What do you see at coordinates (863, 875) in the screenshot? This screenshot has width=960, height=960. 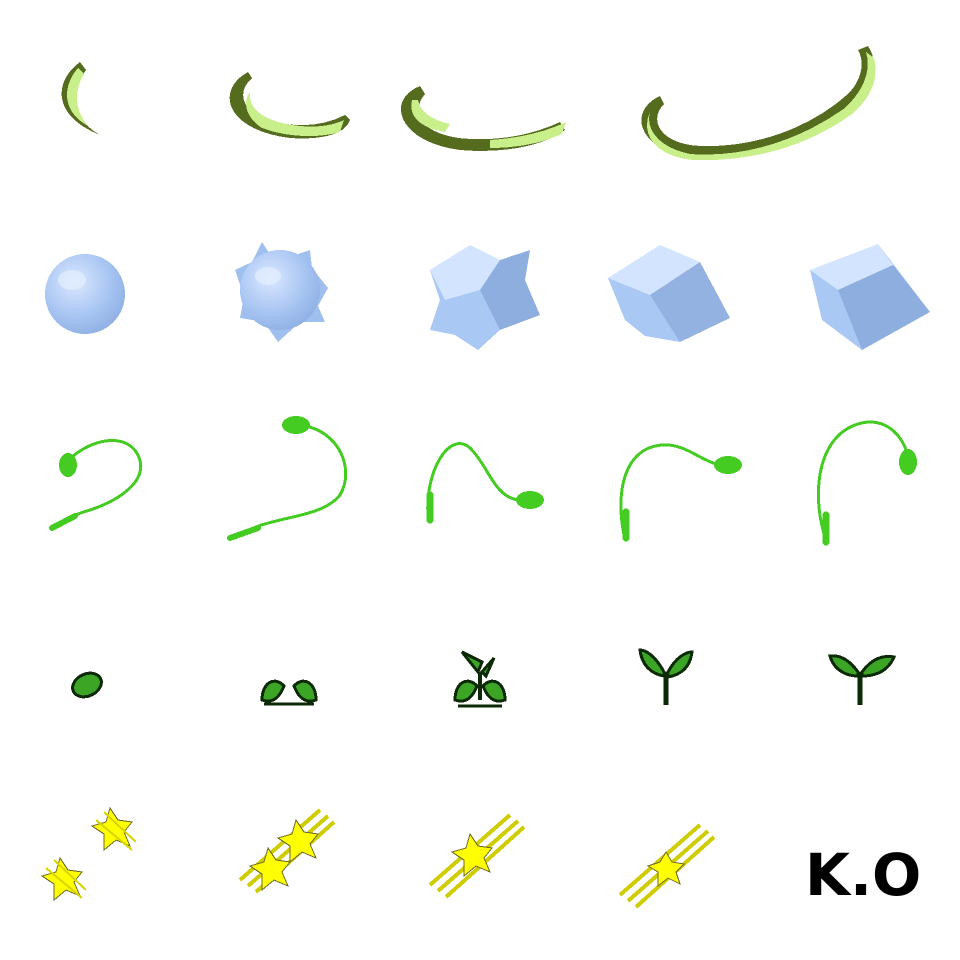 I see `ko-label: K.O` at bounding box center [863, 875].